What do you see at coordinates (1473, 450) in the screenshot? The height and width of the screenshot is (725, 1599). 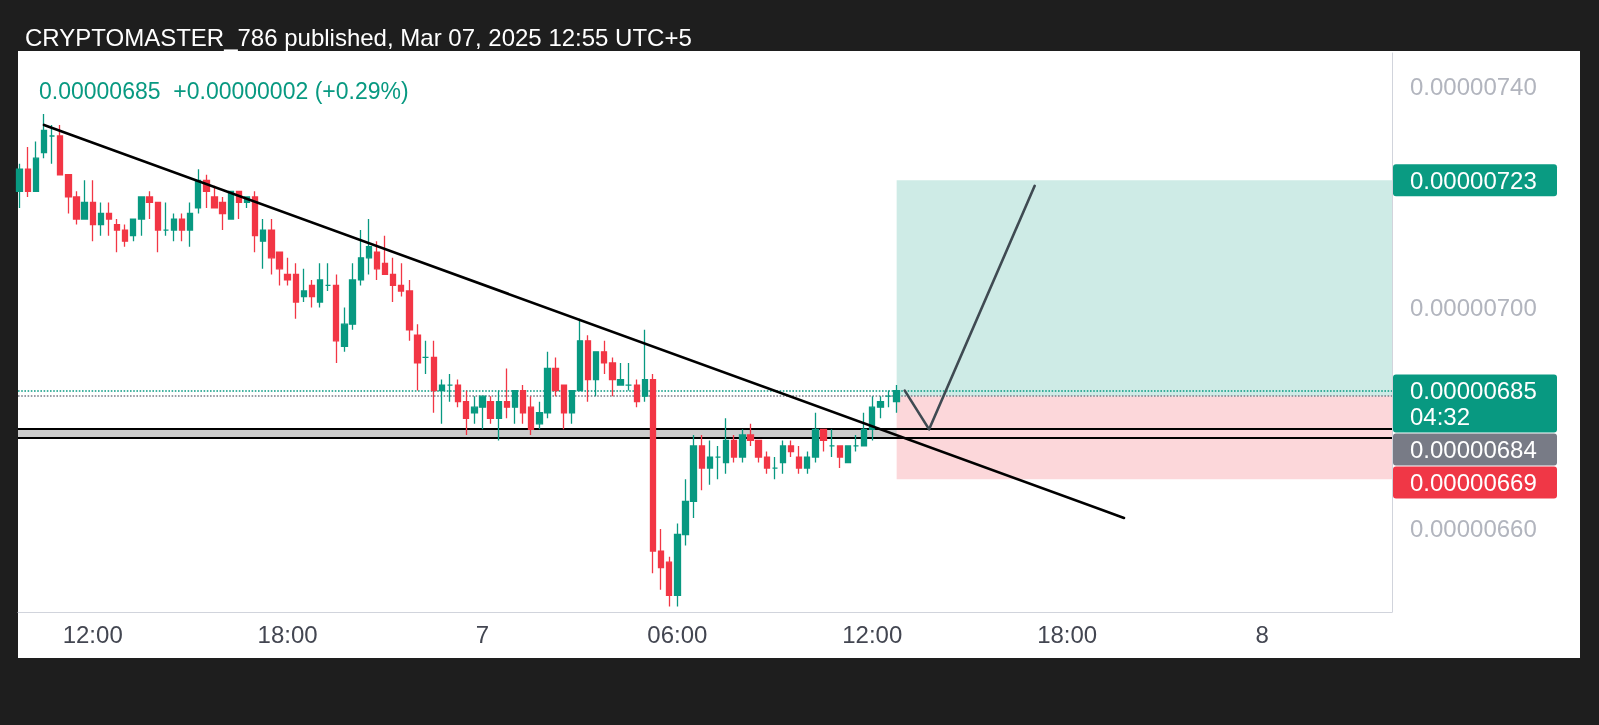 I see `ref-line-label: 0.00000684` at bounding box center [1473, 450].